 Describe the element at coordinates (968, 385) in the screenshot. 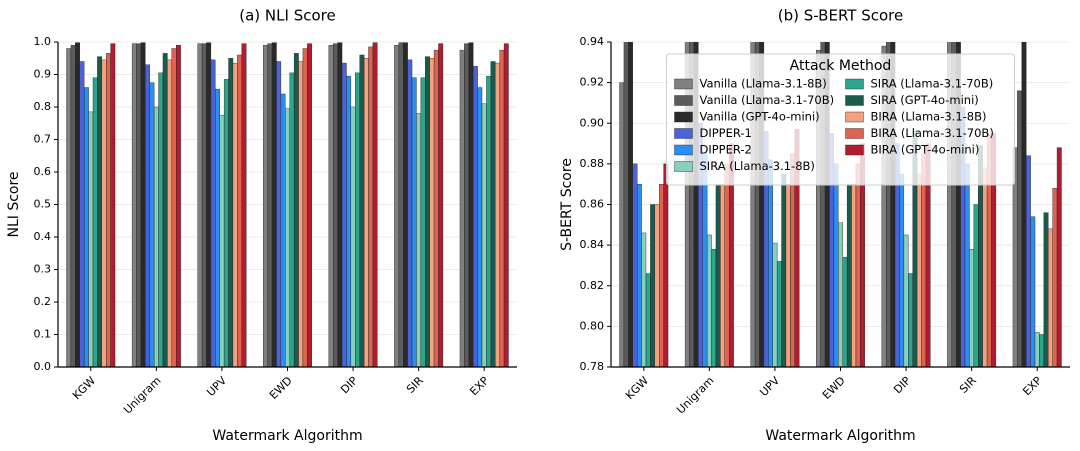

I see `x-tick-label: SIR` at that location.